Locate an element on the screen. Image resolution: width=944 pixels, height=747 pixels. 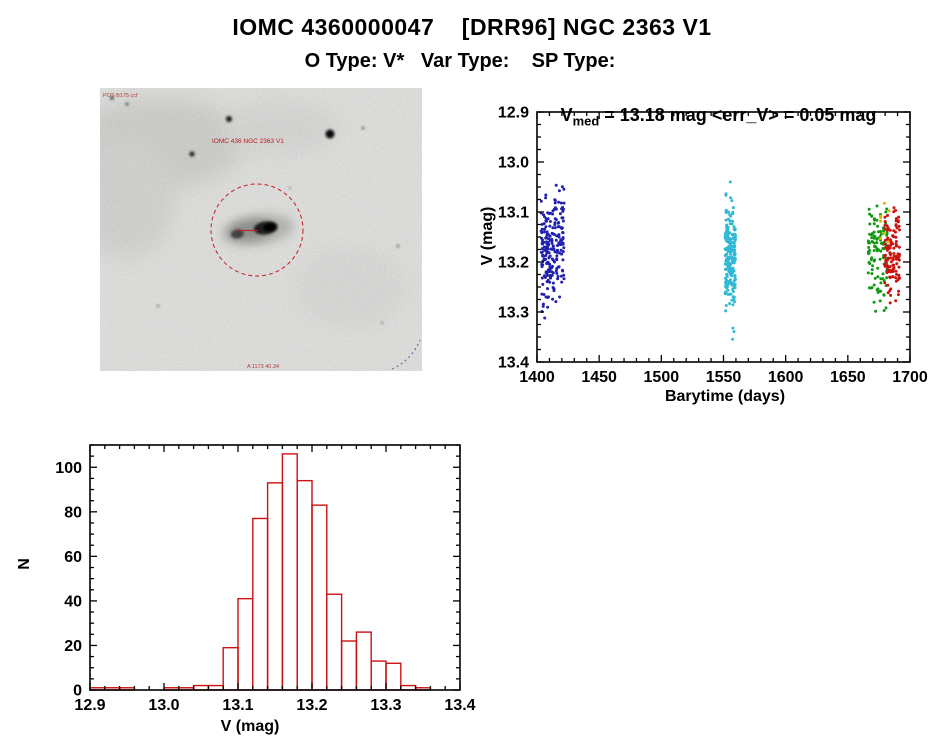
y-tick-label: 60 is located at coordinates (73, 557).